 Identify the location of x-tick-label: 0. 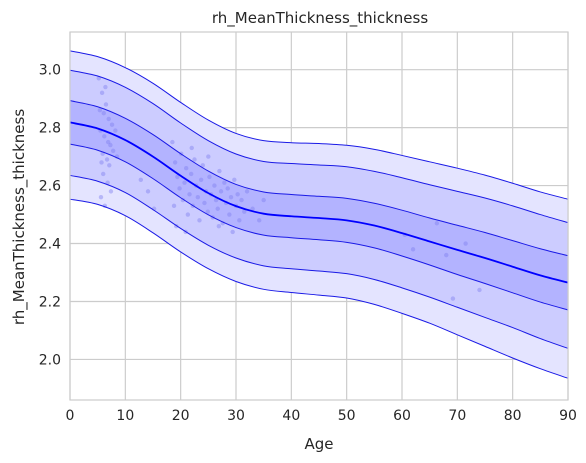
(70, 416).